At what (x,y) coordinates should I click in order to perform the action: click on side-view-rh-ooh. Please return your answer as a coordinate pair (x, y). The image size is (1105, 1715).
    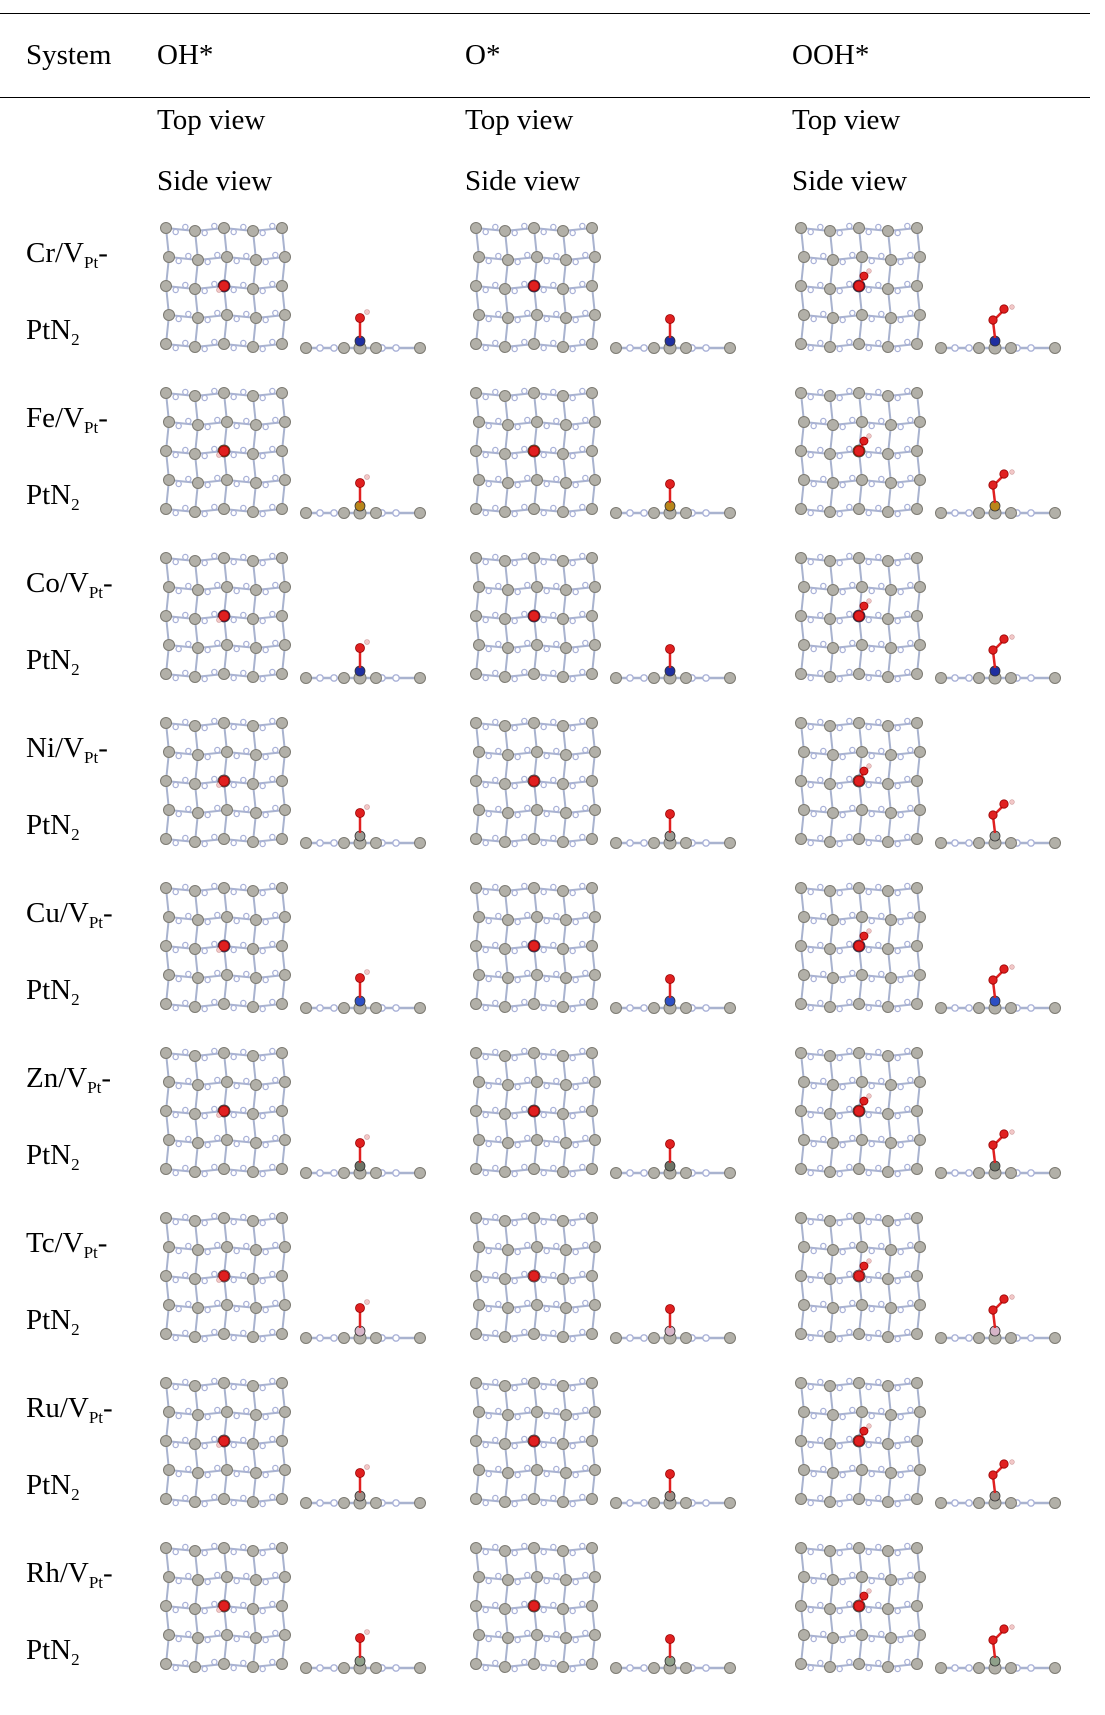
    Looking at the image, I should click on (998, 1651).